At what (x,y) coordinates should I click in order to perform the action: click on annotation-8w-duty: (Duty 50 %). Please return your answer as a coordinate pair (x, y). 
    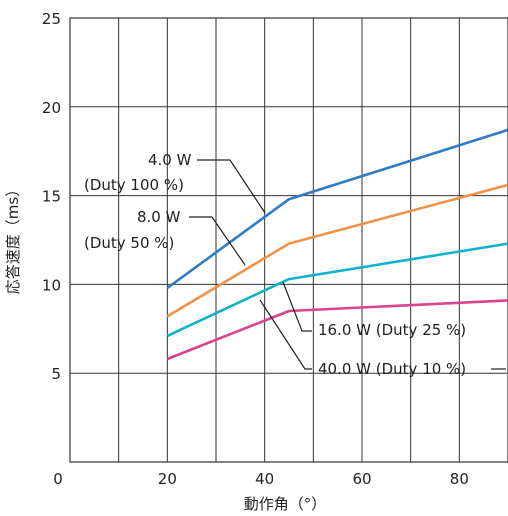
    Looking at the image, I should click on (129, 243).